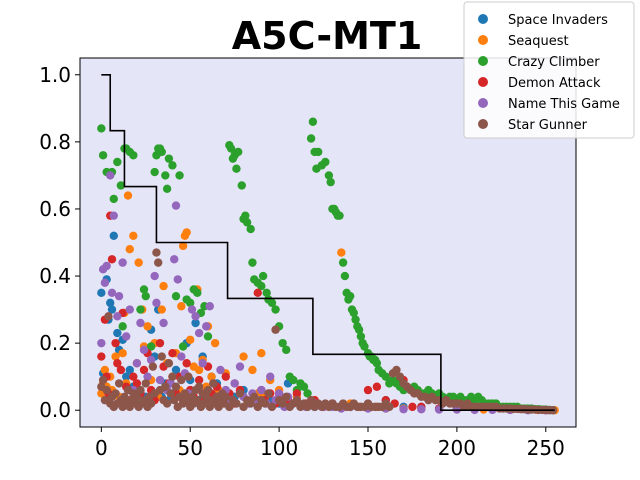  What do you see at coordinates (327, 36) in the screenshot?
I see `chart-title: A5C-MT1` at bounding box center [327, 36].